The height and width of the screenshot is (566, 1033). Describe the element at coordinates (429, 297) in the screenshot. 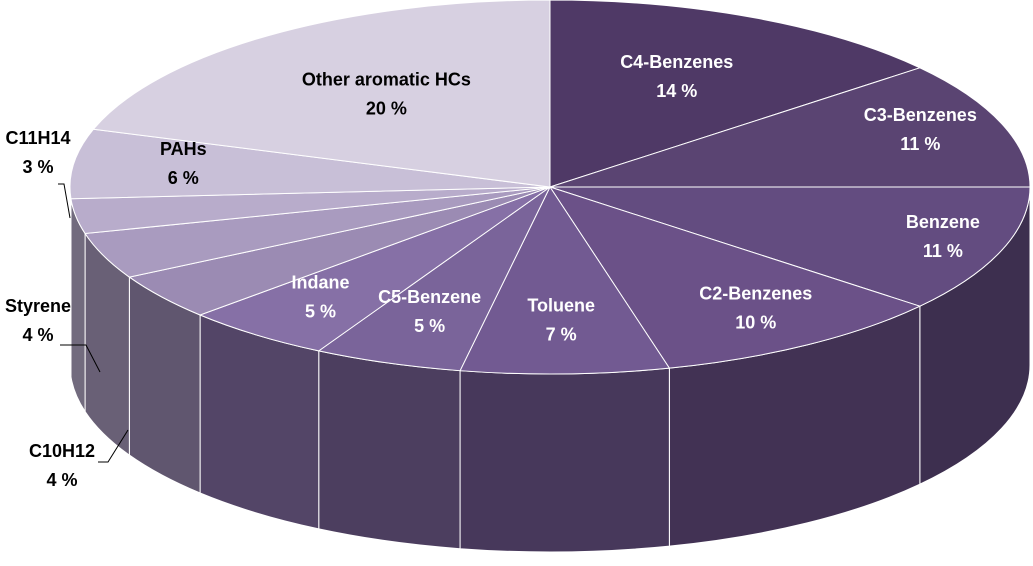

I see `slice-label-c5-benzene: C5-Benzene` at that location.